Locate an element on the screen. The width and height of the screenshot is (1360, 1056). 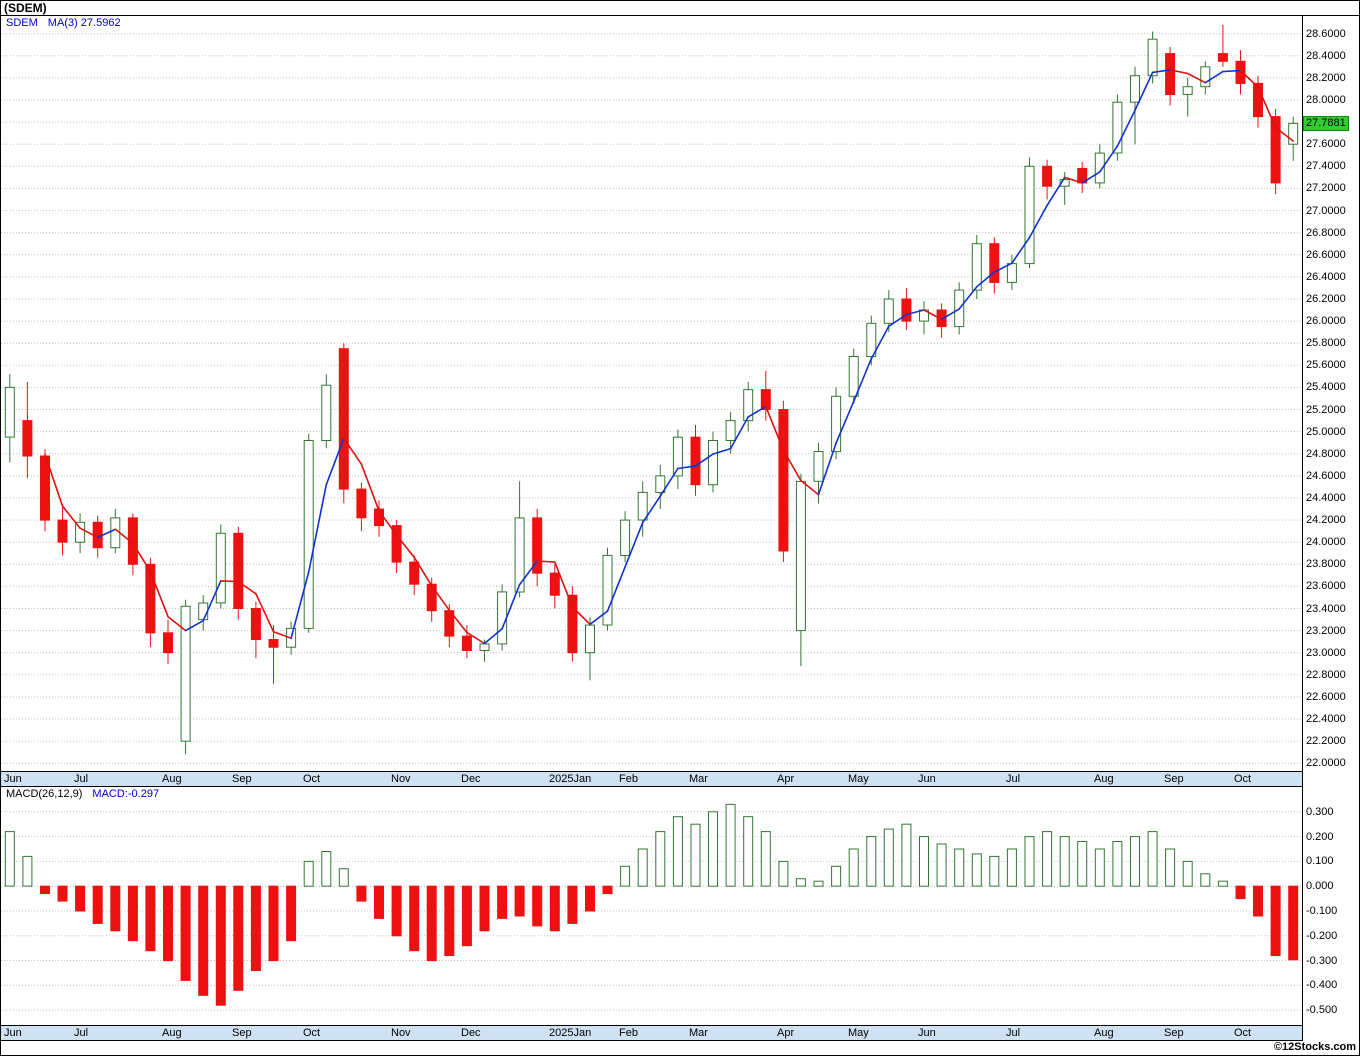
ma-label: MA(3) is located at coordinates (62, 23).